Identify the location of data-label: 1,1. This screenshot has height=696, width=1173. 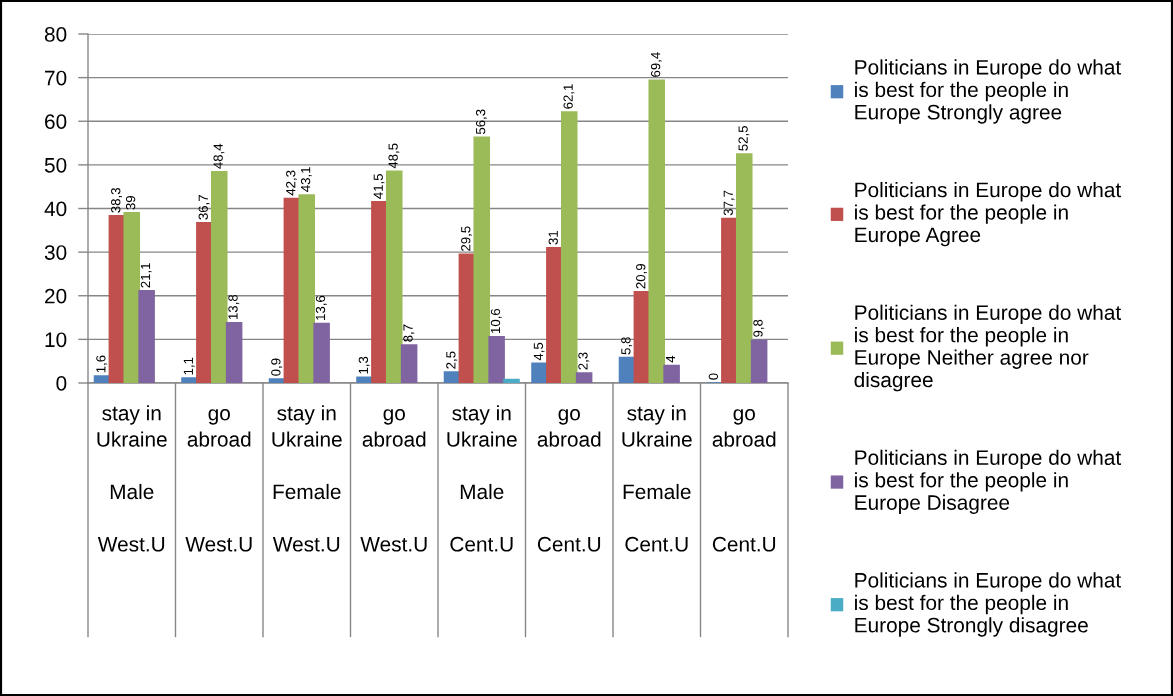
(189, 366).